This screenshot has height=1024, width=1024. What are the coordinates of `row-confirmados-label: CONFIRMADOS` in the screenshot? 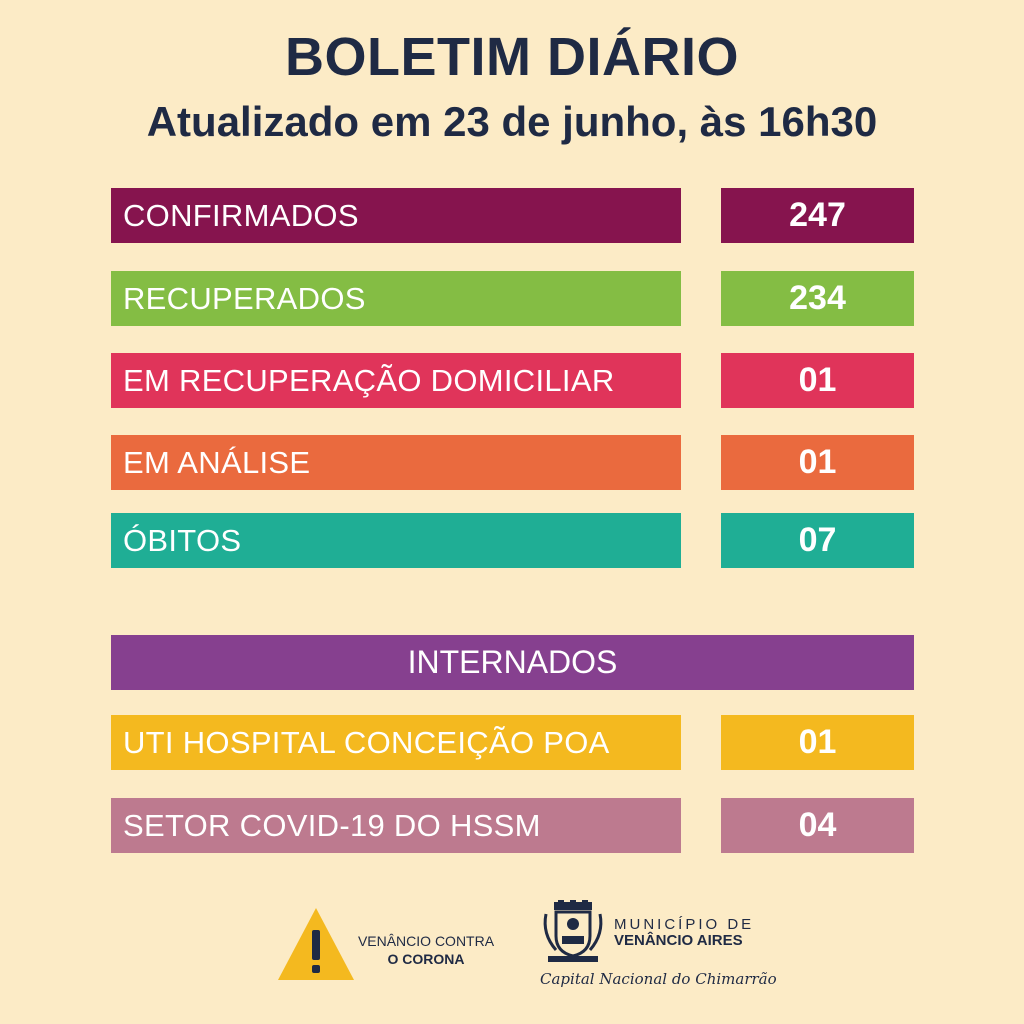 It's located at (396, 215).